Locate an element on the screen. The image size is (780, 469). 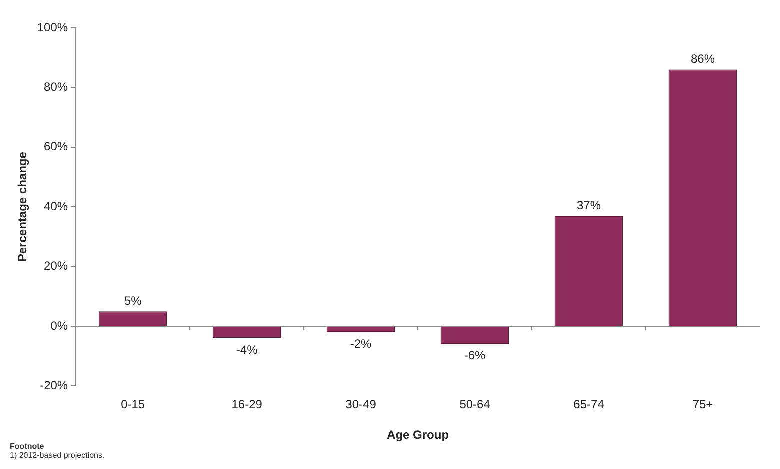
data-label: -6% is located at coordinates (475, 355).